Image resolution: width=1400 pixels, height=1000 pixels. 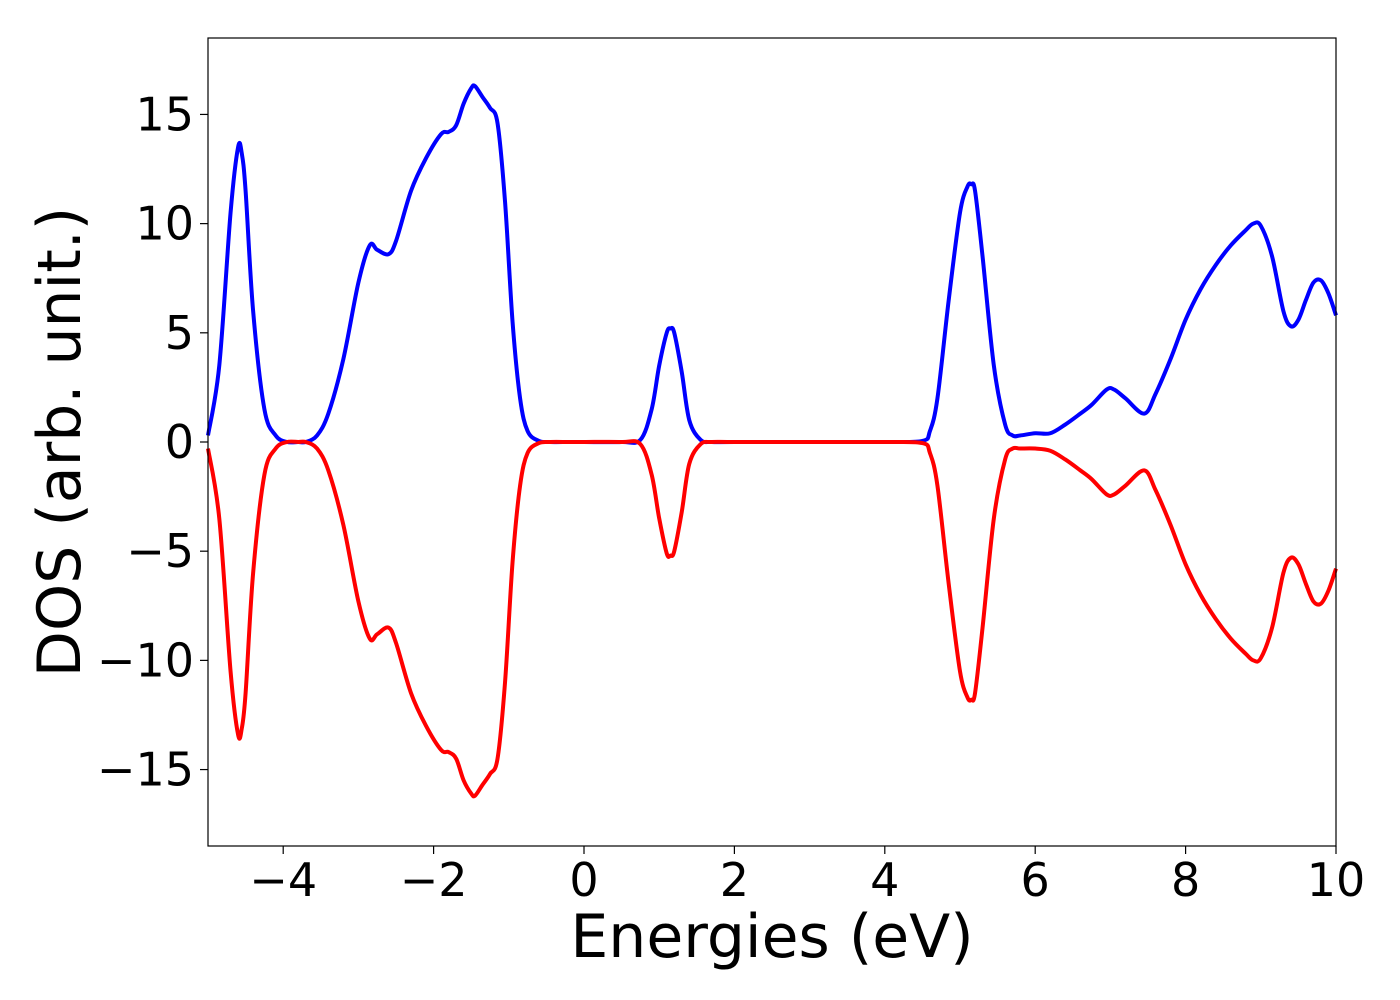 I want to click on y-tick-label: −10, so click(x=145, y=660).